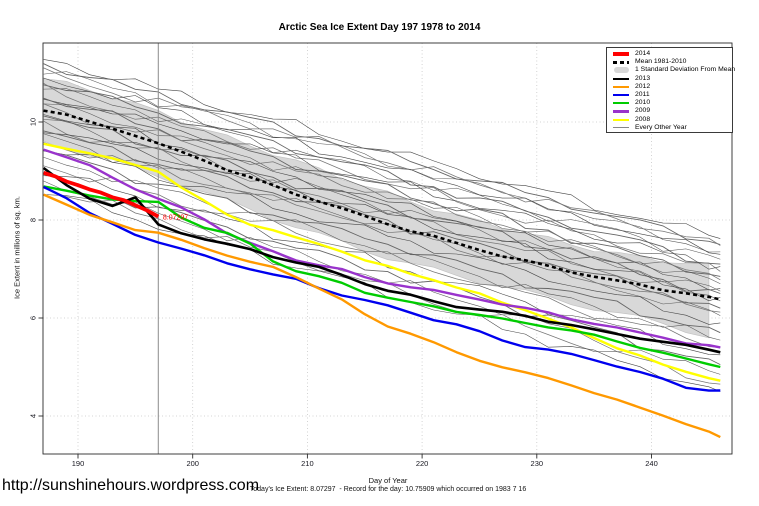 The image size is (759, 506). I want to click on legend-item-2011: 2011, so click(669, 95).